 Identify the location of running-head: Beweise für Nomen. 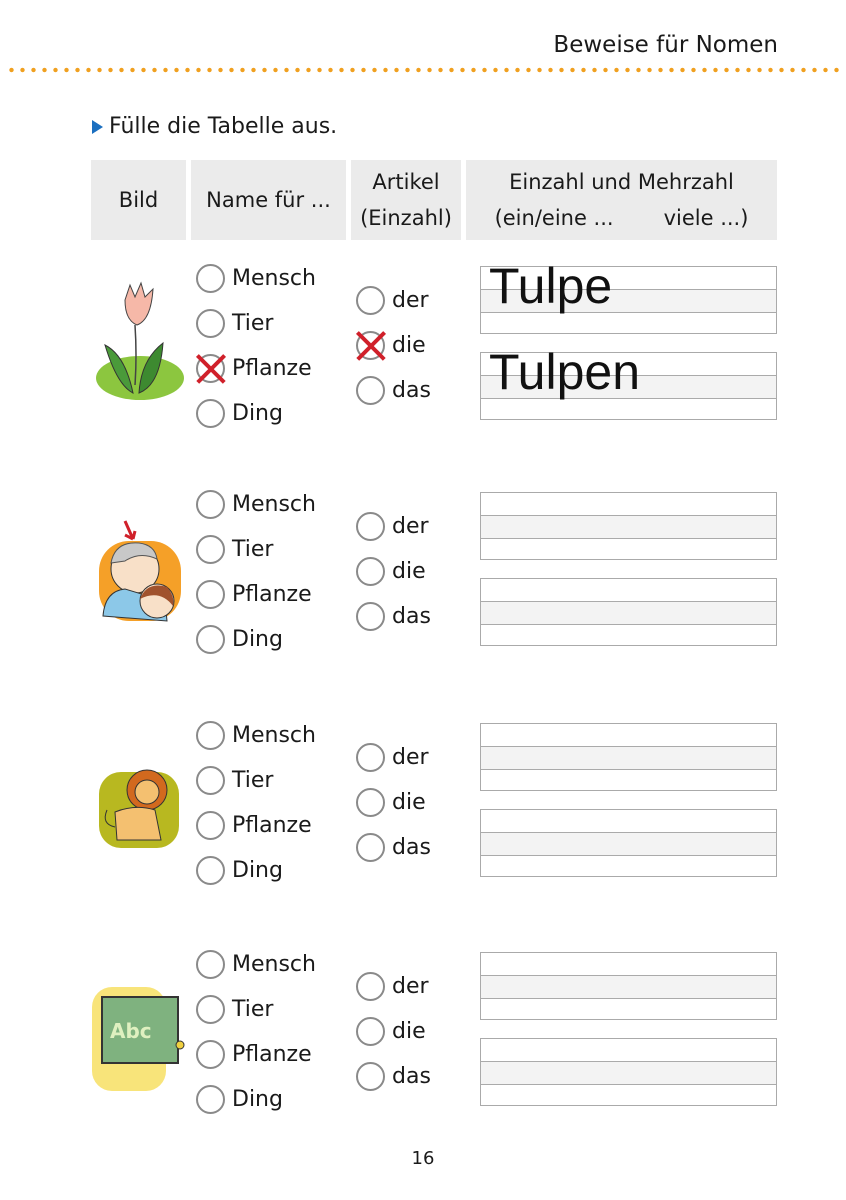
(665, 45).